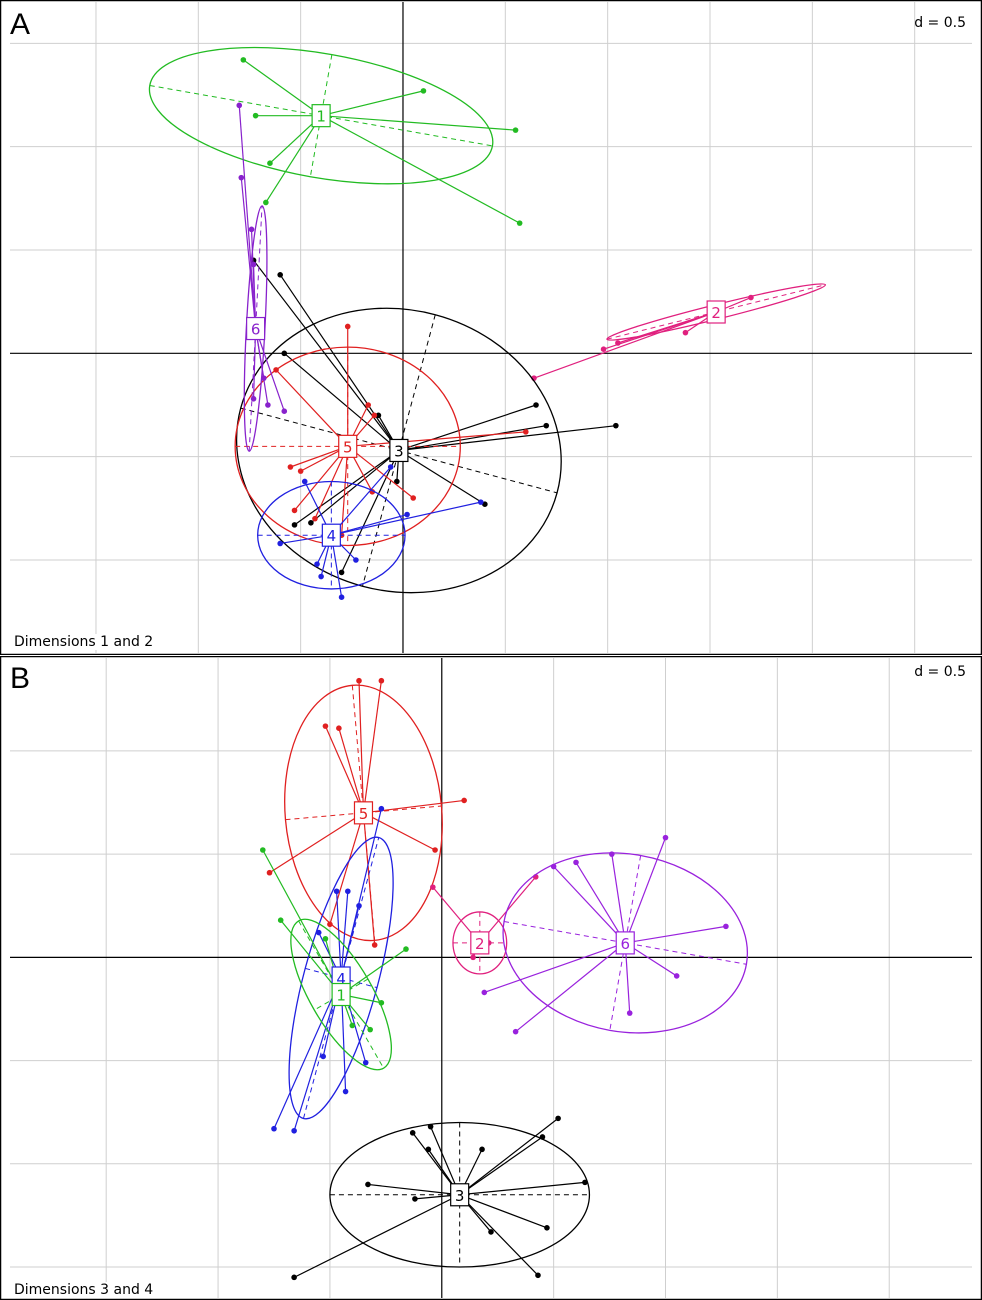 The height and width of the screenshot is (1300, 982). Describe the element at coordinates (321, 116) in the screenshot. I see `a-group-label-1: 1` at that location.